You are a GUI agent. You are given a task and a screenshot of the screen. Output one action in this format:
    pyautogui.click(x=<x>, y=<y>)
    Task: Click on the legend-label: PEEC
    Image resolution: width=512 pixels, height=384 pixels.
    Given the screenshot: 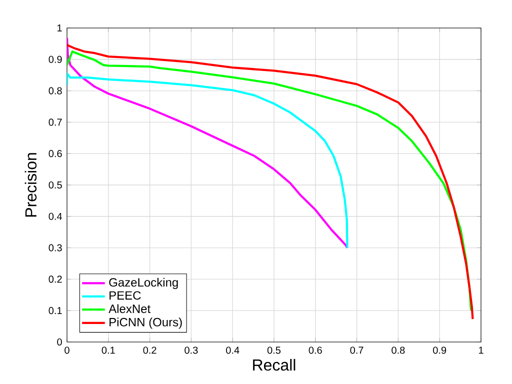 What is the action you would take?
    pyautogui.click(x=125, y=295)
    